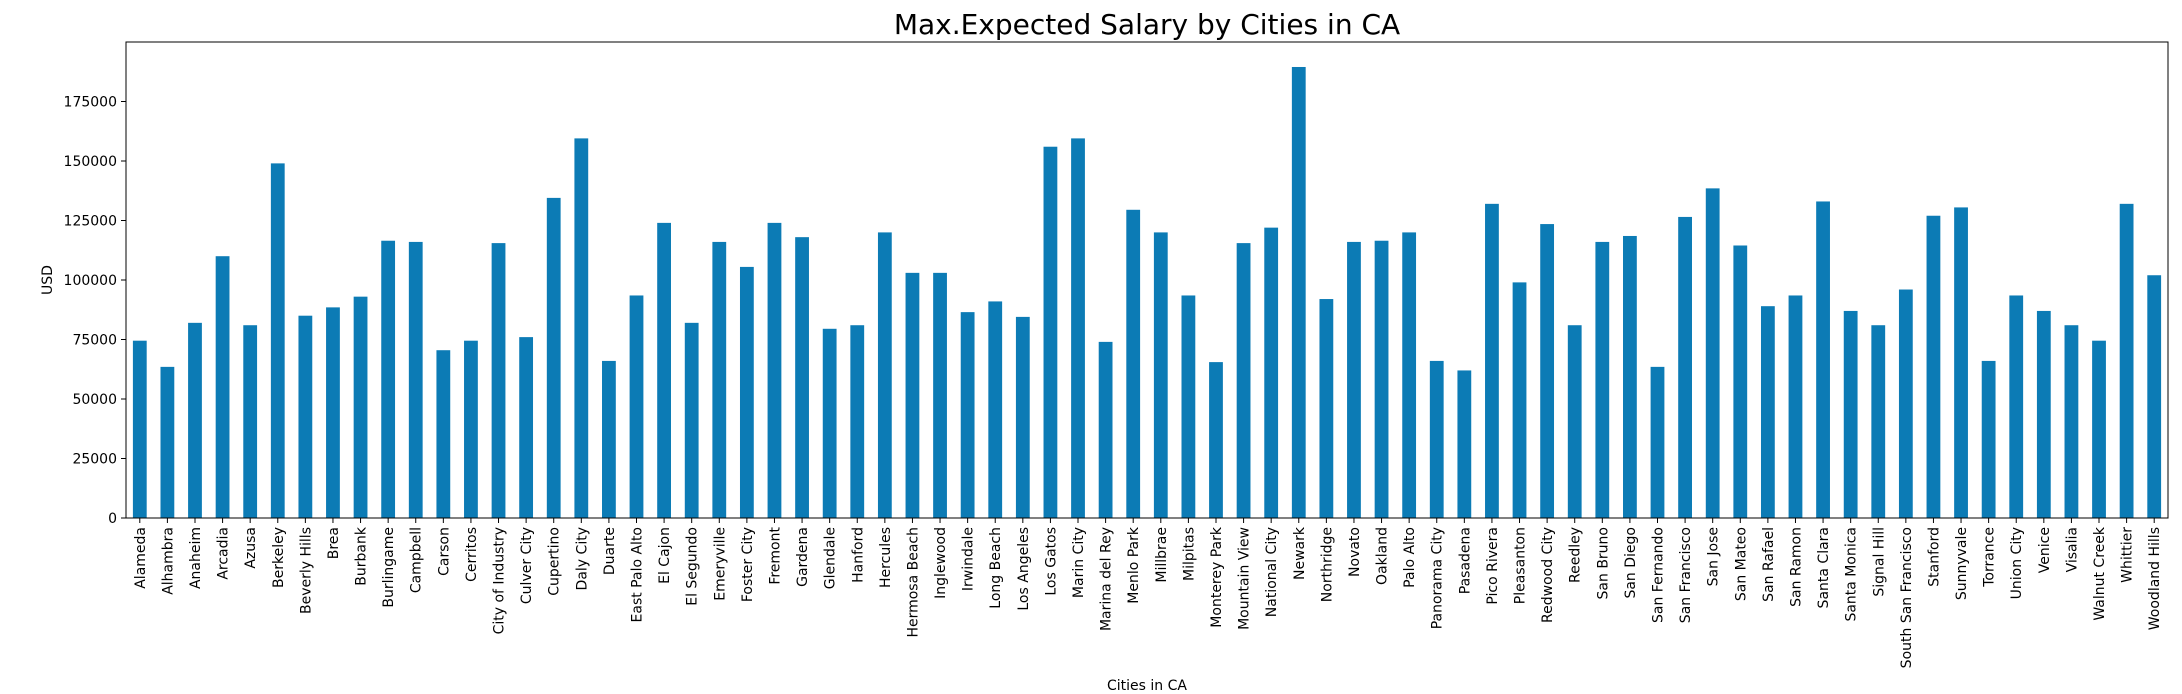 This screenshot has height=694, width=2182. Describe the element at coordinates (1024, 569) in the screenshot. I see `x-tick-label: Los Angeles` at that location.